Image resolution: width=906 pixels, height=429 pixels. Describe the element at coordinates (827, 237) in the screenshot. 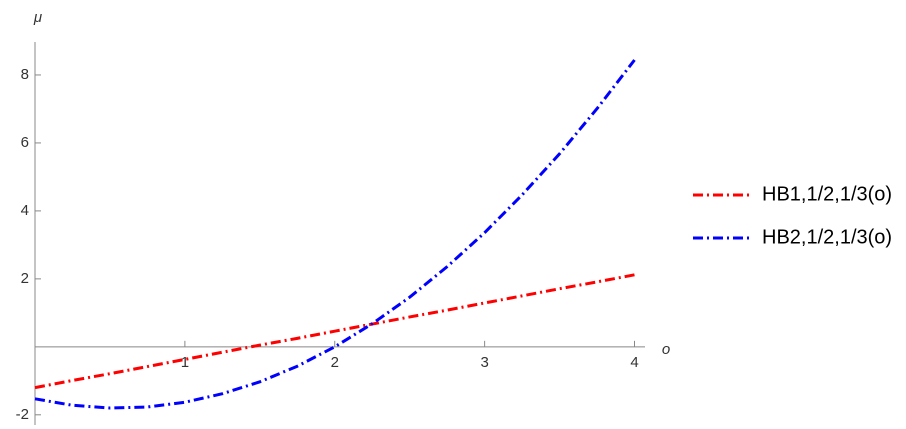

I see `legend-label: HB2,1/2,1/3(o)` at that location.